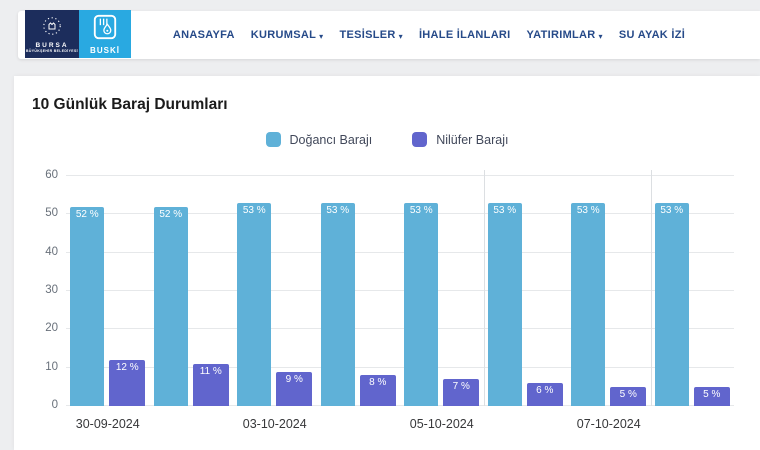 The width and height of the screenshot is (760, 450). Describe the element at coordinates (170, 306) in the screenshot. I see `dogancı-bar-1: 52 %` at that location.